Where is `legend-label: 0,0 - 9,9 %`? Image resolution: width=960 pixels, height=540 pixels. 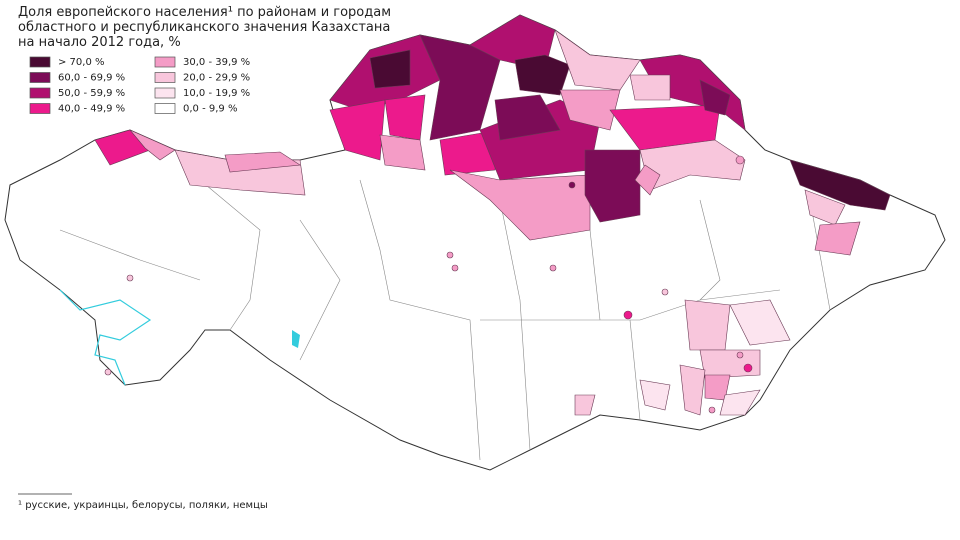 legend-label: 0,0 - 9,9 % is located at coordinates (210, 109).